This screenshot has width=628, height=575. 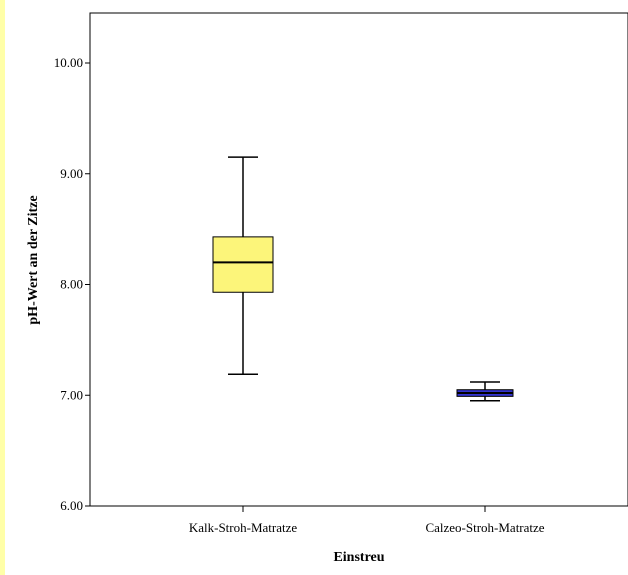 I want to click on x-axis-title: Einstreu, so click(x=358, y=557).